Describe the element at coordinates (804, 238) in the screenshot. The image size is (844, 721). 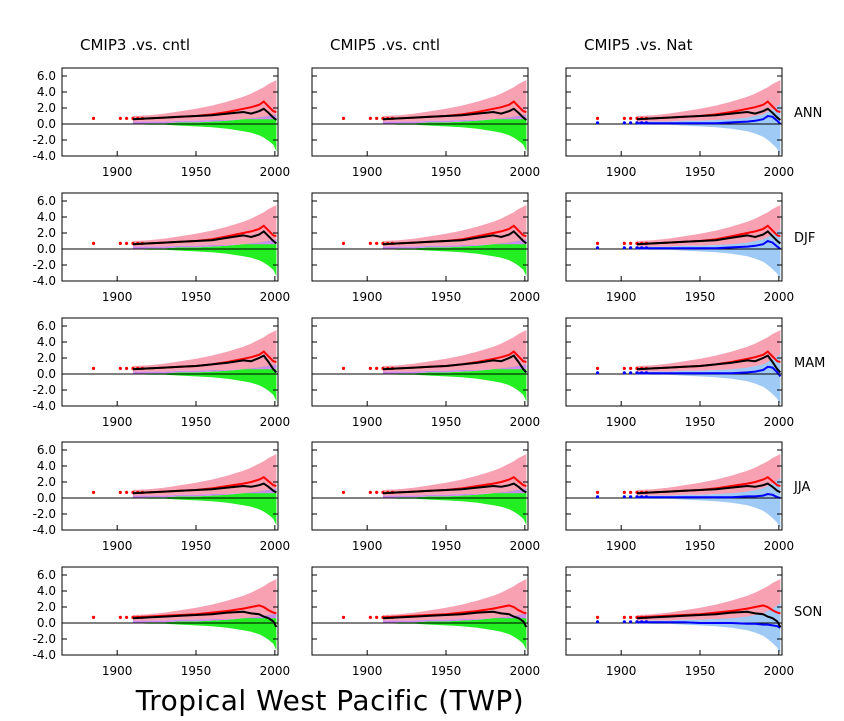
I see `row-label: DJF` at that location.